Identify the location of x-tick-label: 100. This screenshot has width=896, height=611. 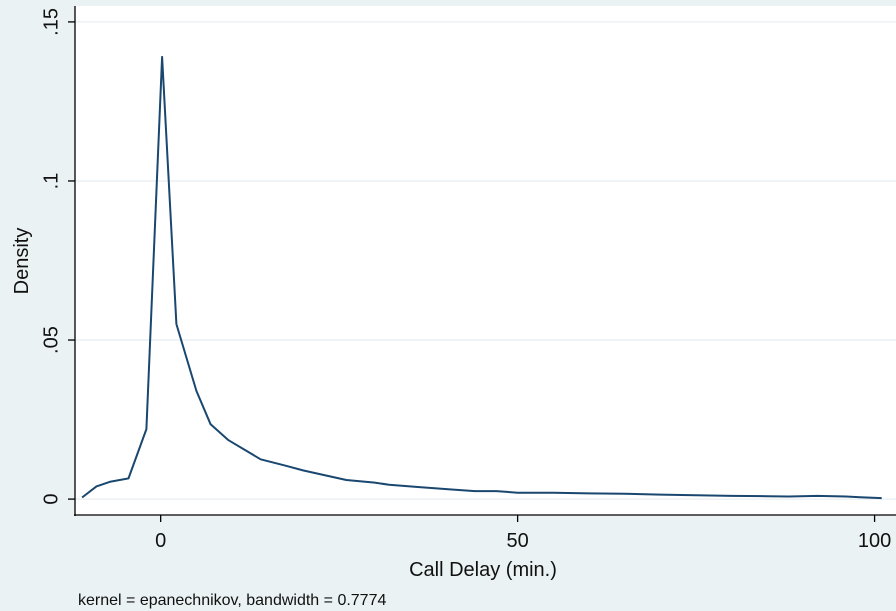
(874, 541).